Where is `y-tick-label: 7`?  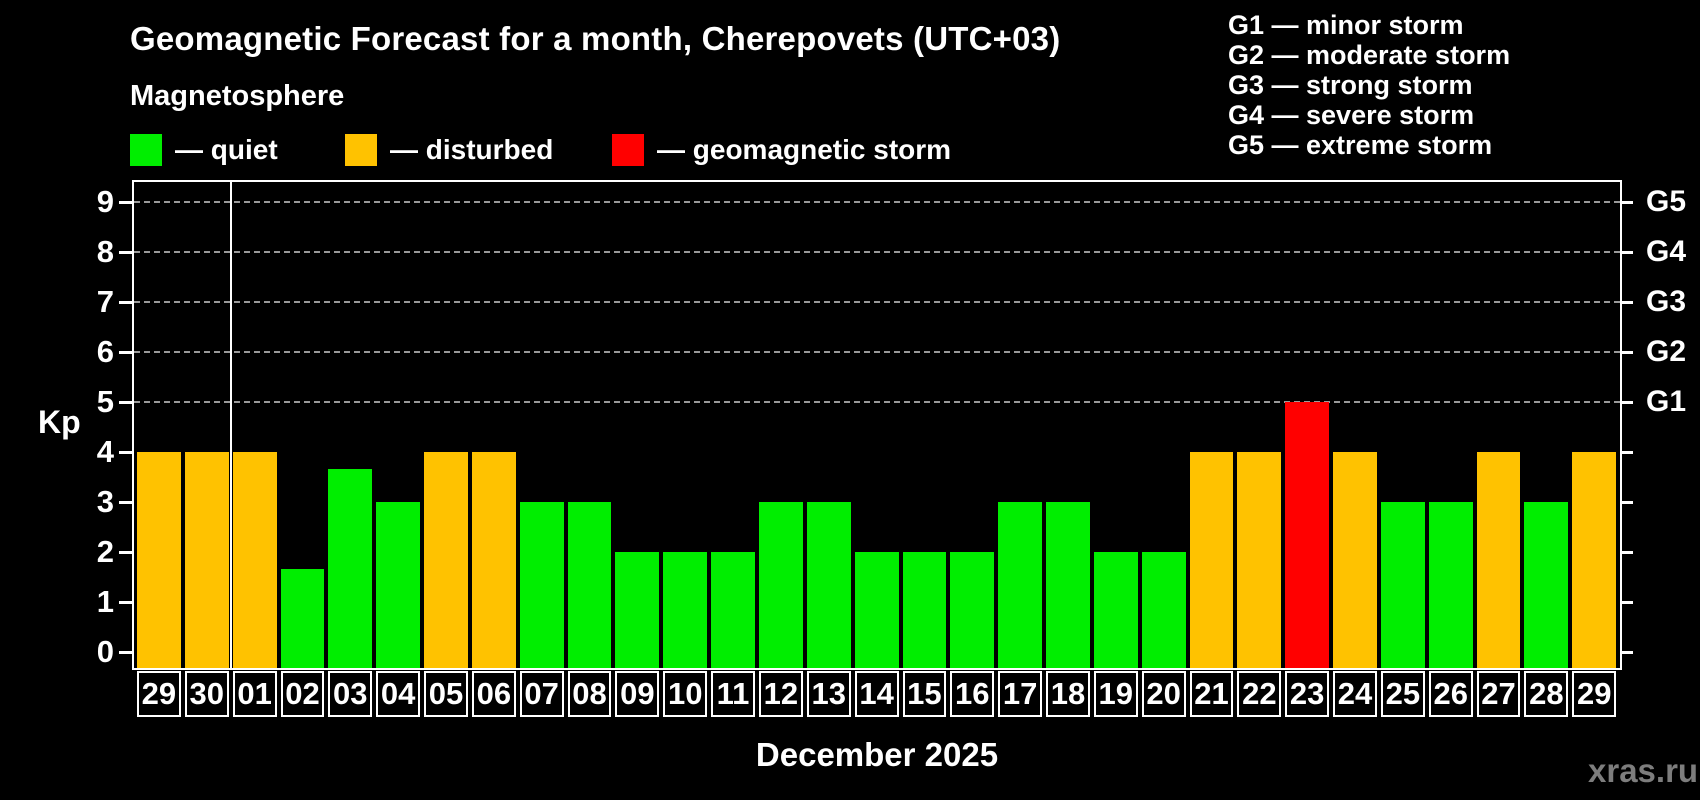
y-tick-label: 7 is located at coordinates (105, 301).